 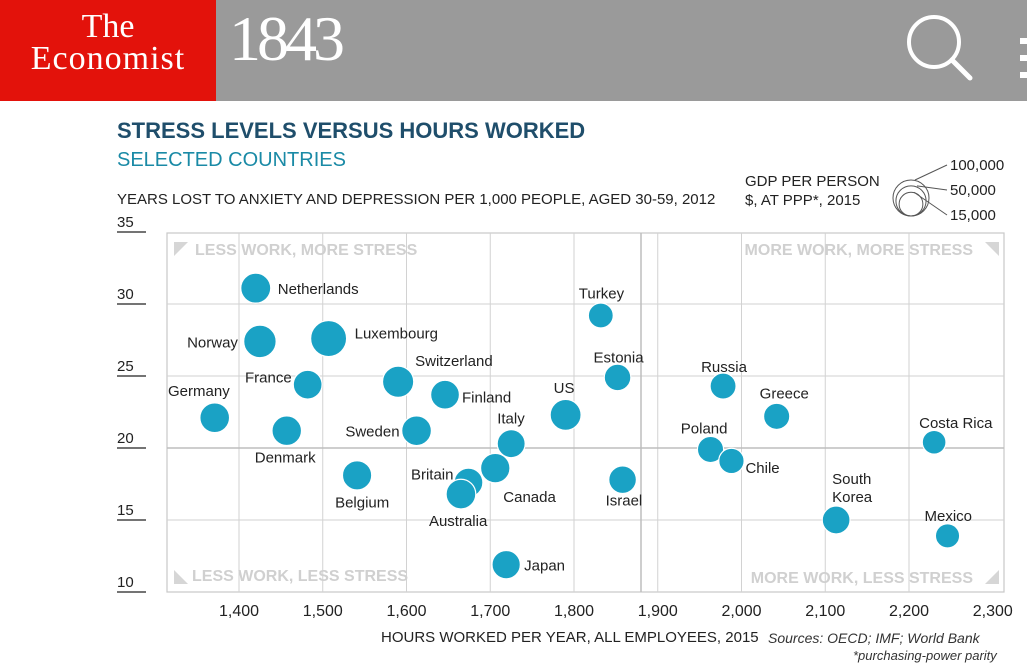 I want to click on bubble-belgium, so click(x=357, y=475).